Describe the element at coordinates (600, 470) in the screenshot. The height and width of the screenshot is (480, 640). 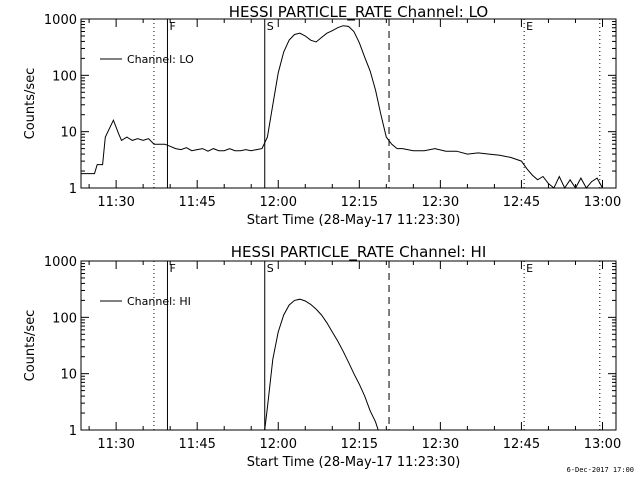
I see `print-timestamp: 6-Dec-2017 17:00` at that location.